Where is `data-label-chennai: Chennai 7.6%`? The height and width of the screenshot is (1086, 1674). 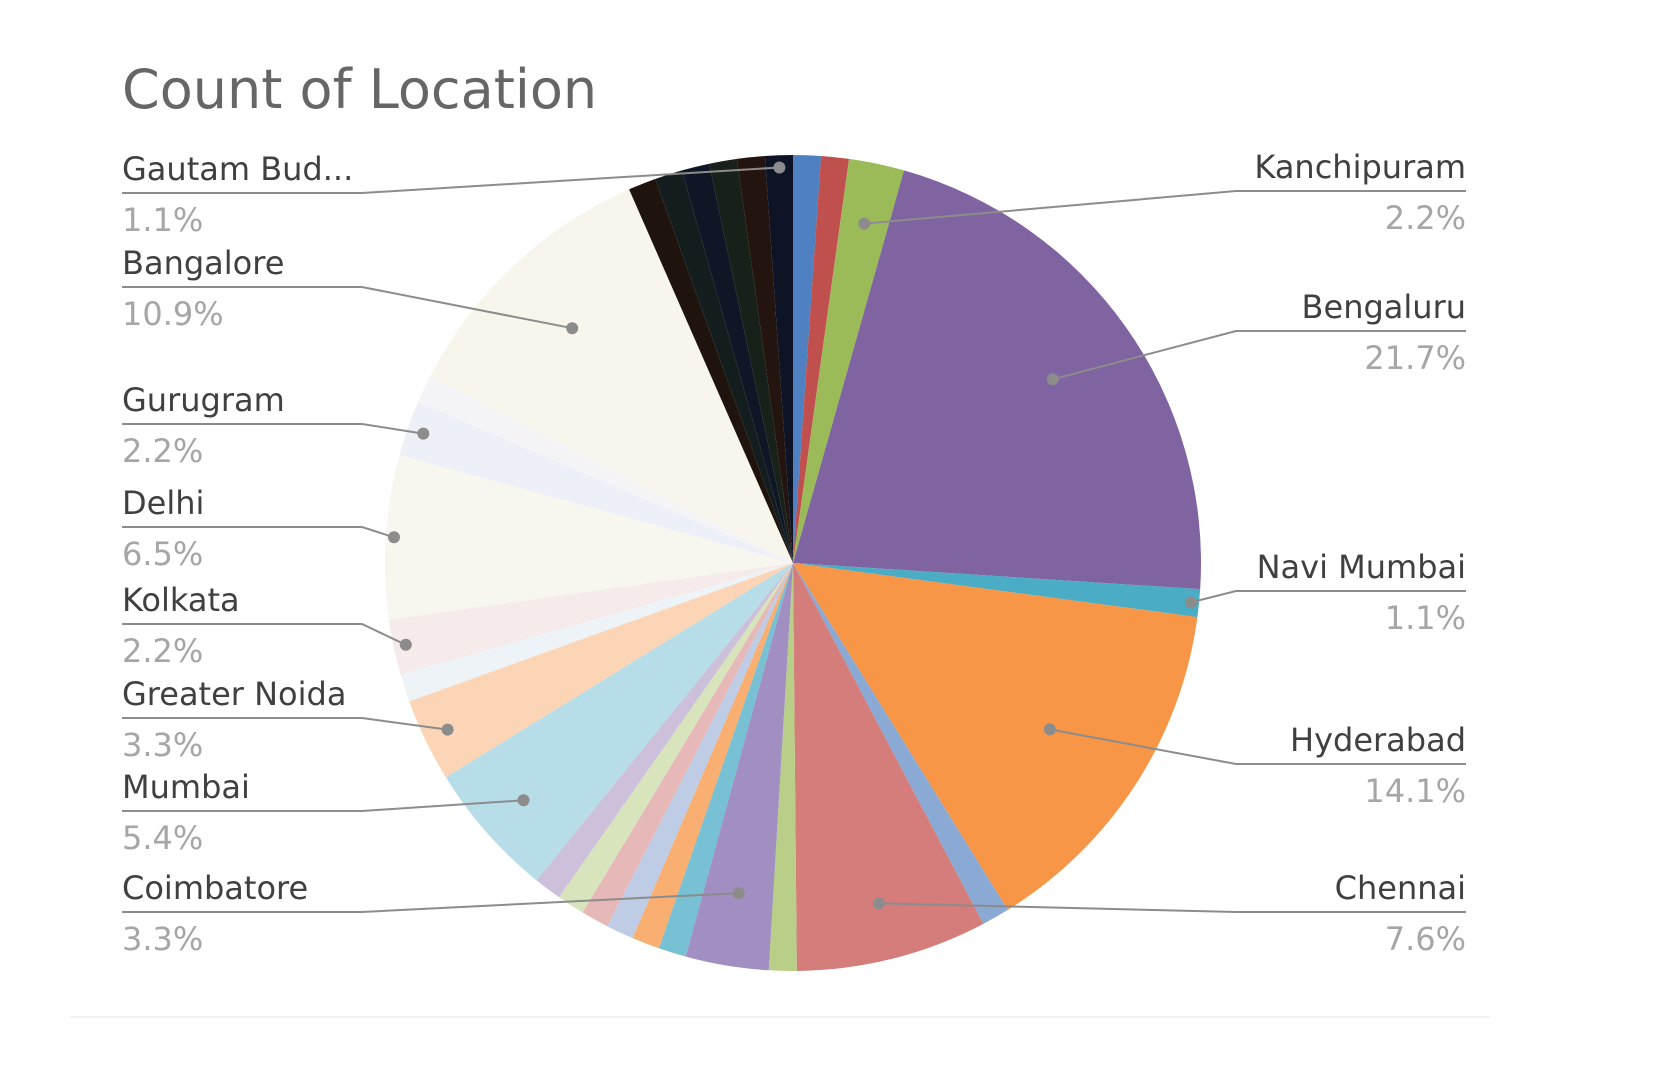 data-label-chennai: Chennai 7.6% is located at coordinates (1169, 913).